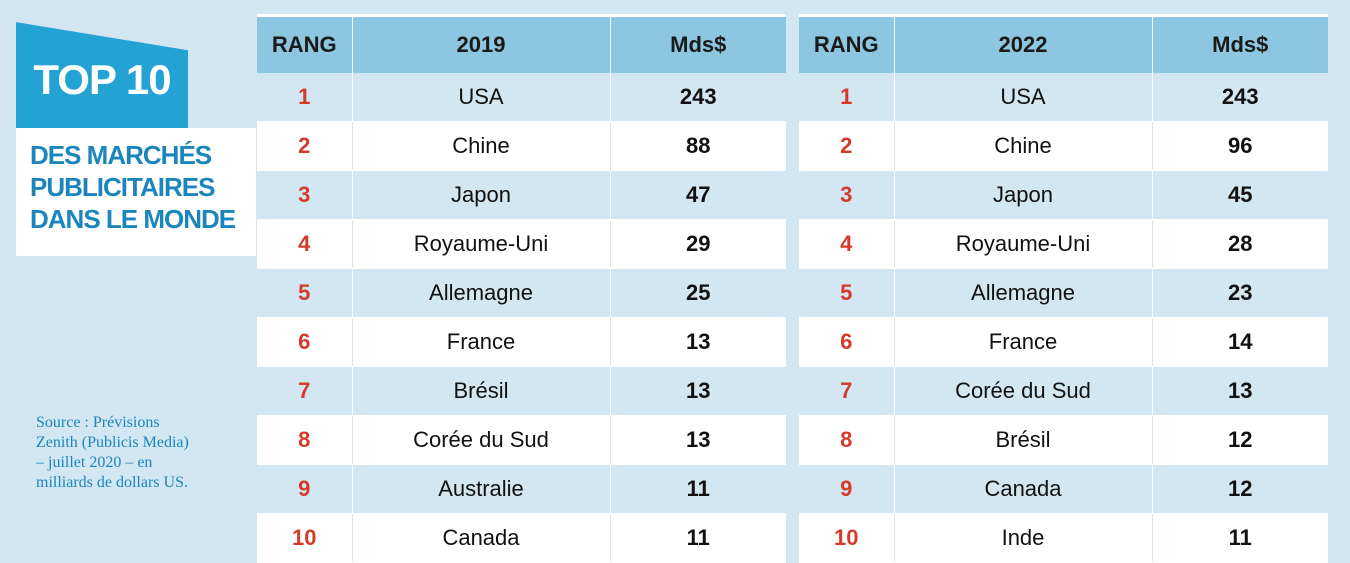 The width and height of the screenshot is (1350, 563). Describe the element at coordinates (1023, 538) in the screenshot. I see `country-cell: Inde` at that location.